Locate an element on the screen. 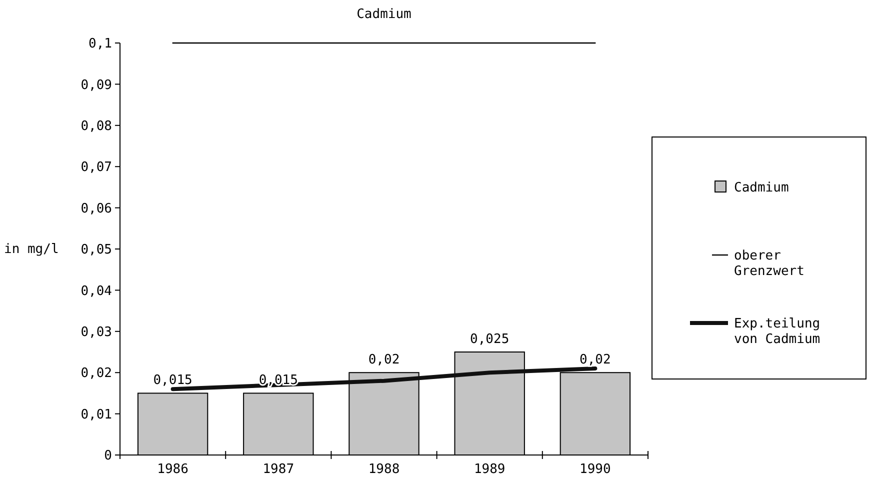 This screenshot has height=485, width=875. y-tick-label: 0,06 is located at coordinates (96, 208).